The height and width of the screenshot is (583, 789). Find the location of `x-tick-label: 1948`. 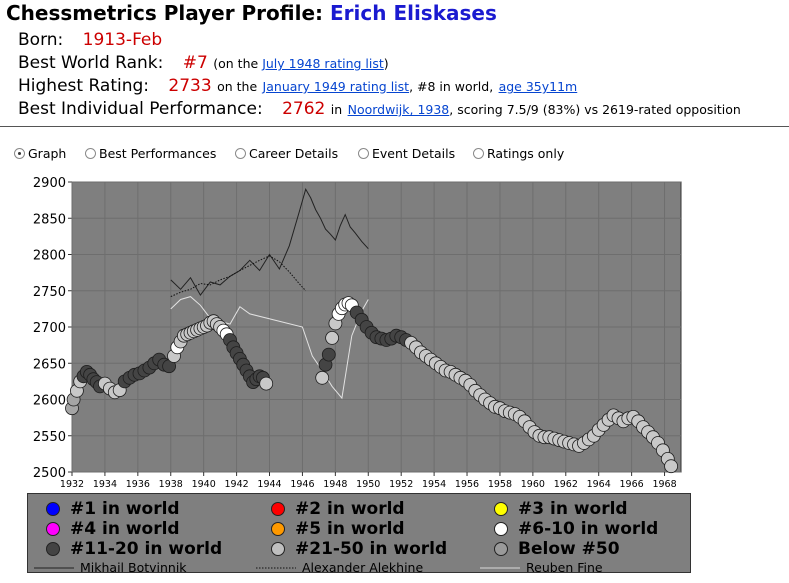

x-tick-label: 1948 is located at coordinates (335, 484).